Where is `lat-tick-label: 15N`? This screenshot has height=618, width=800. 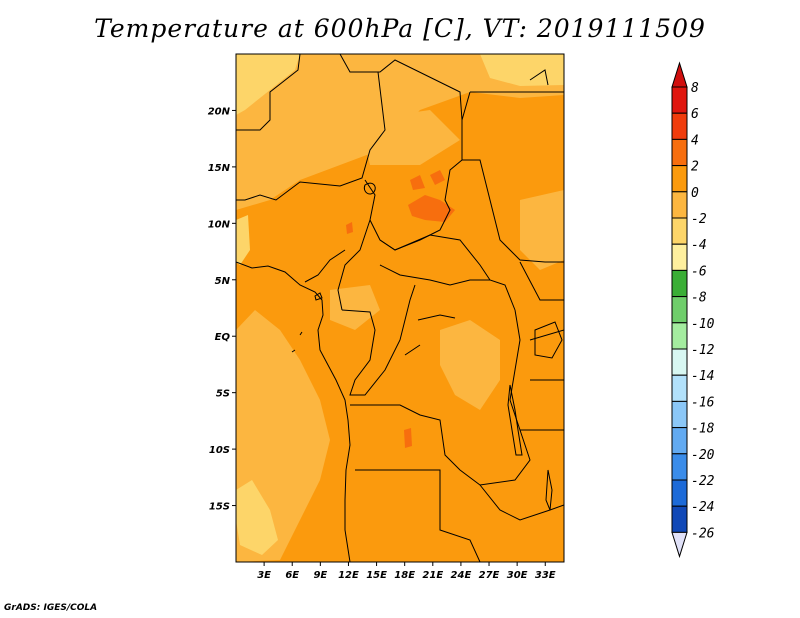 lat-tick-label: 15N is located at coordinates (219, 168).